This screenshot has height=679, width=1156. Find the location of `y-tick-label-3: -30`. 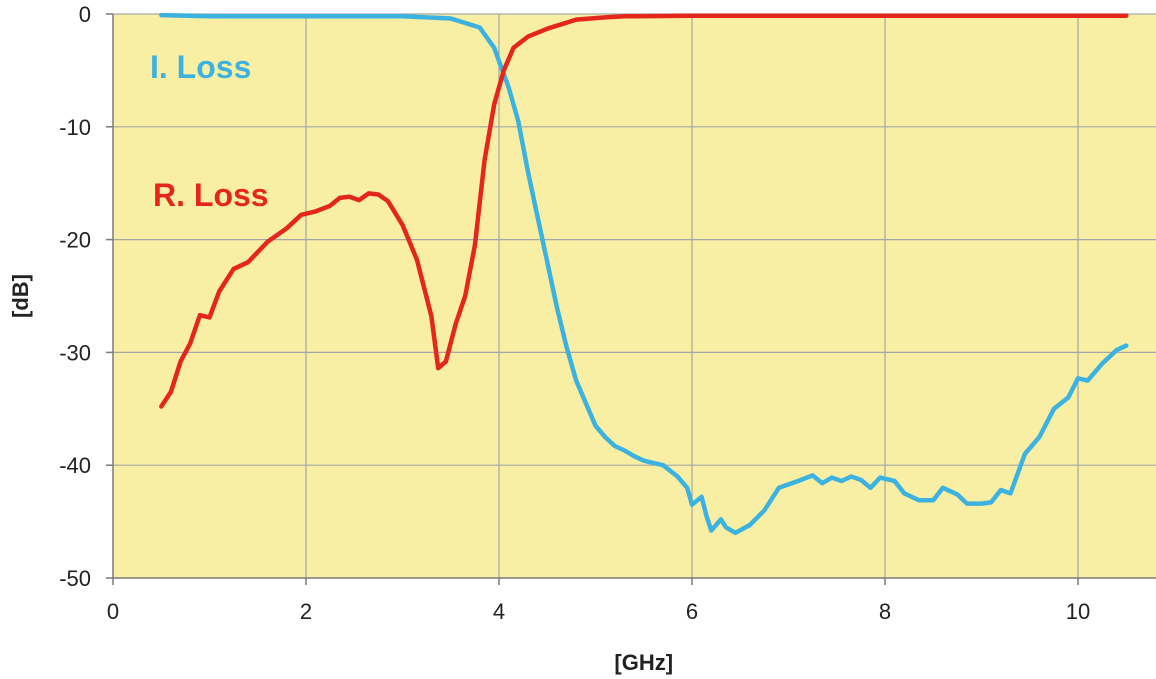

y-tick-label-3: -30 is located at coordinates (75, 352).